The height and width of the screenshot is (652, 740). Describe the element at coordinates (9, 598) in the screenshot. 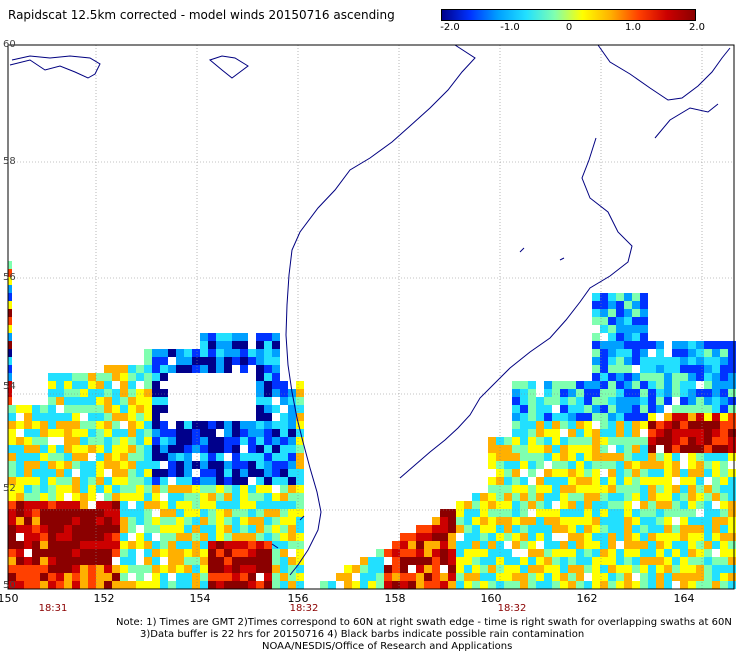

I see `longitude-label: 150` at that location.